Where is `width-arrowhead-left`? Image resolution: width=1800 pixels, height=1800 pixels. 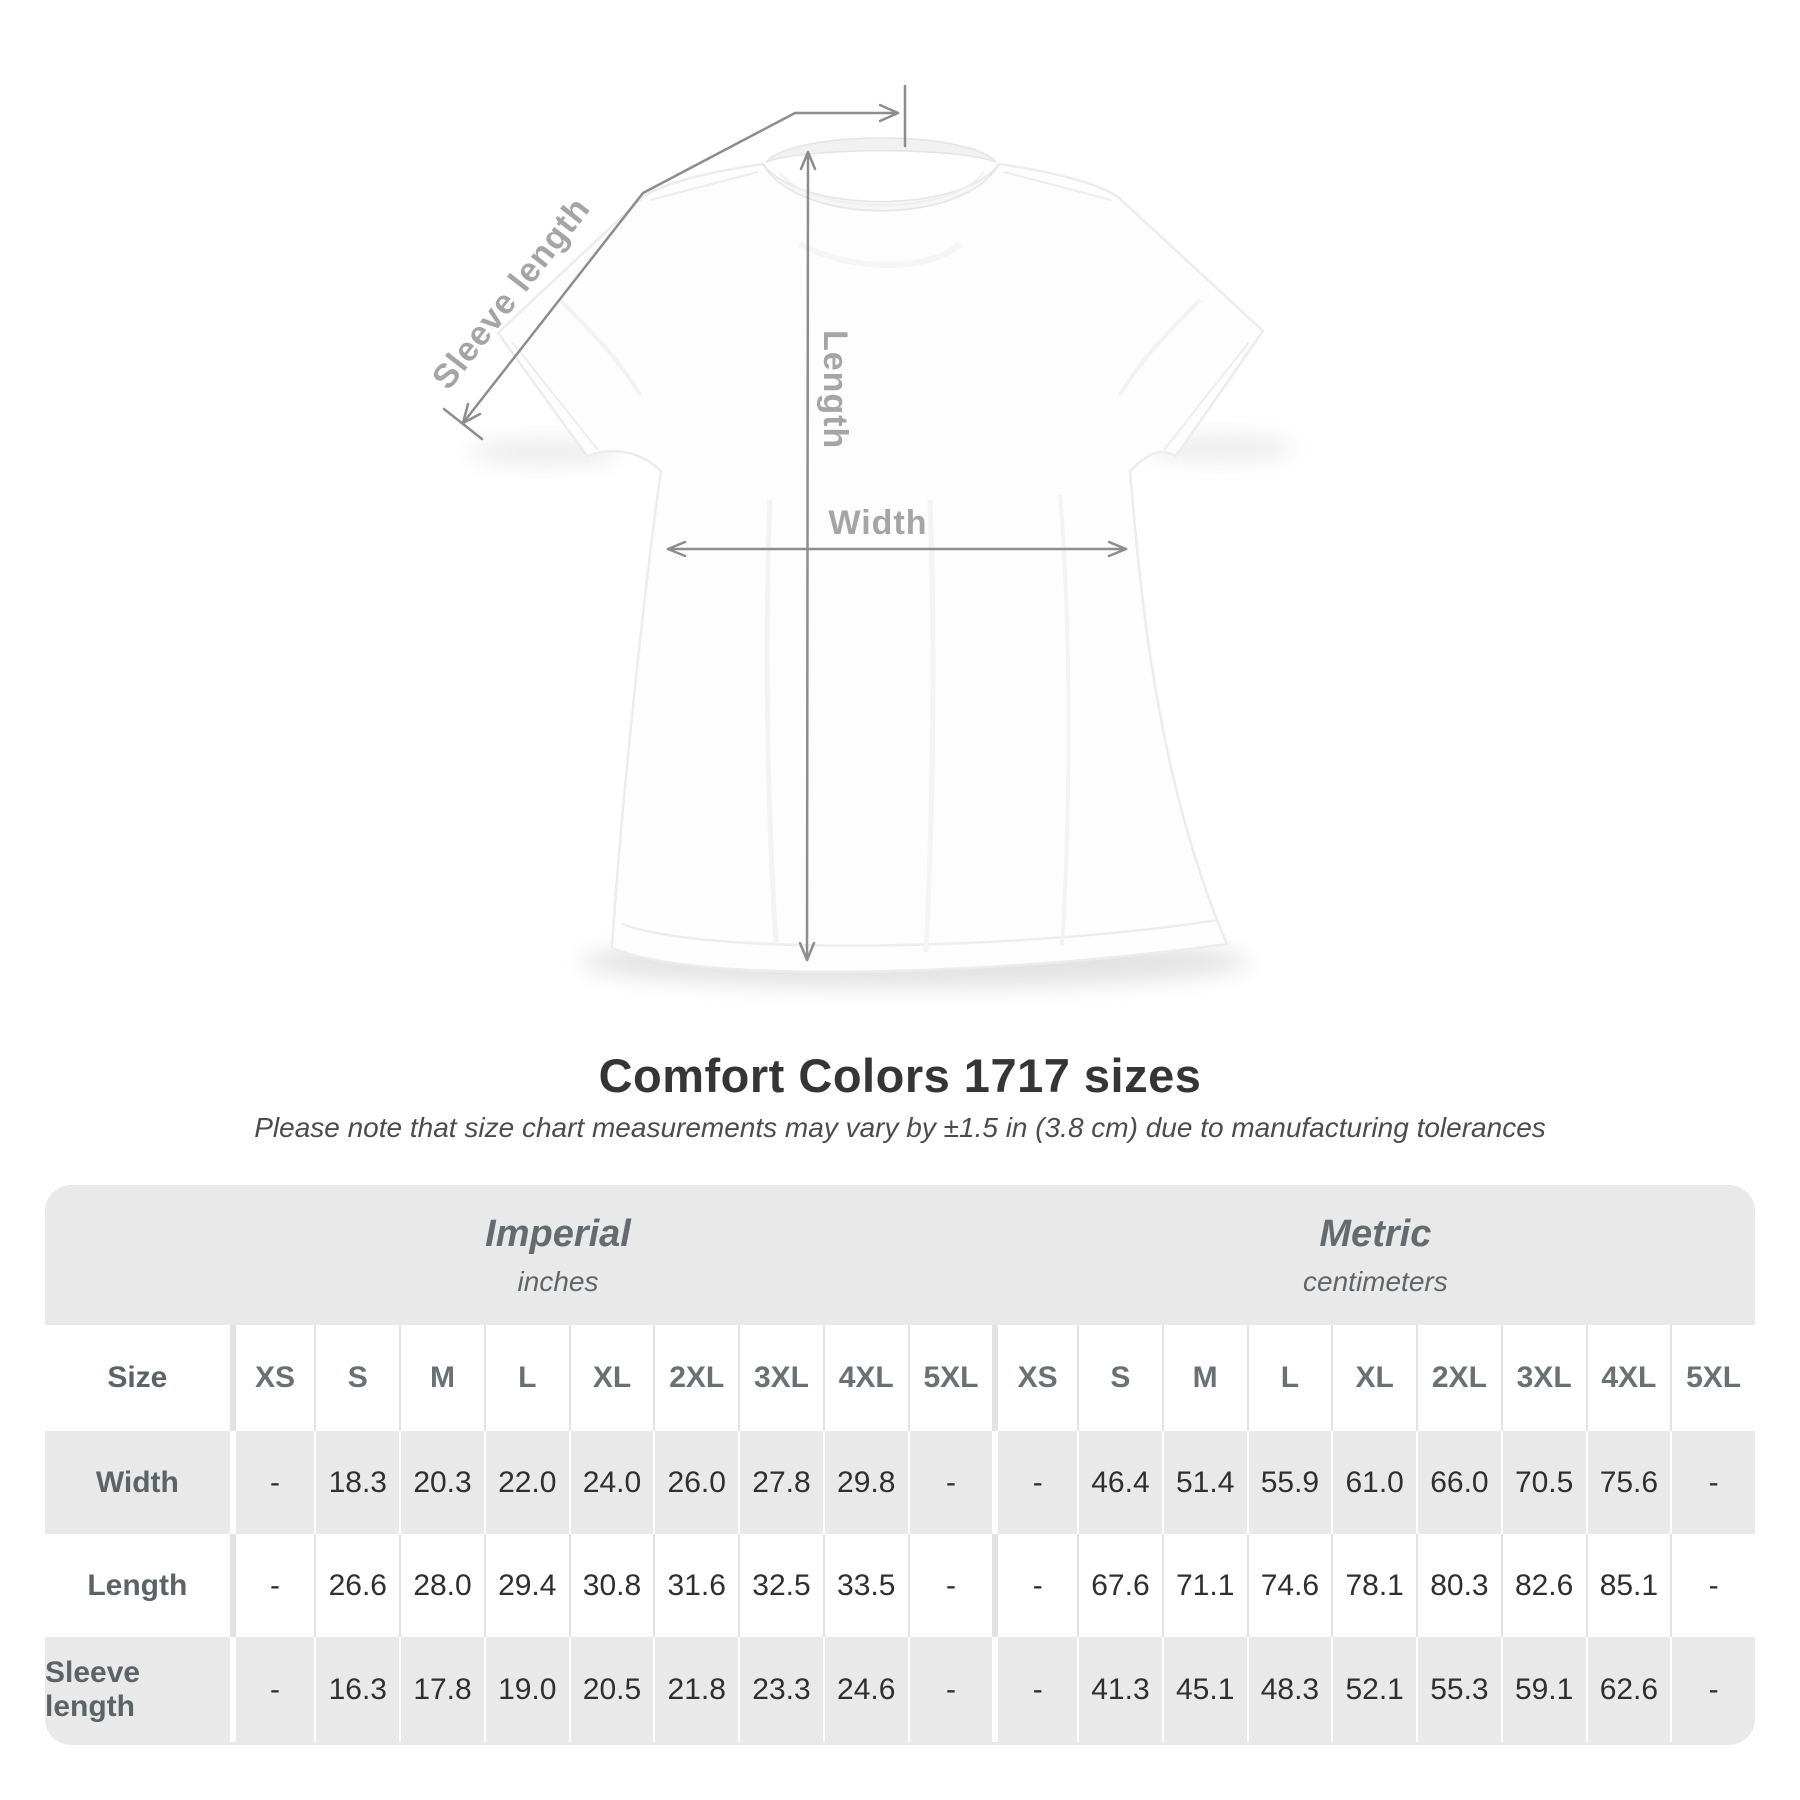 width-arrowhead-left is located at coordinates (676, 549).